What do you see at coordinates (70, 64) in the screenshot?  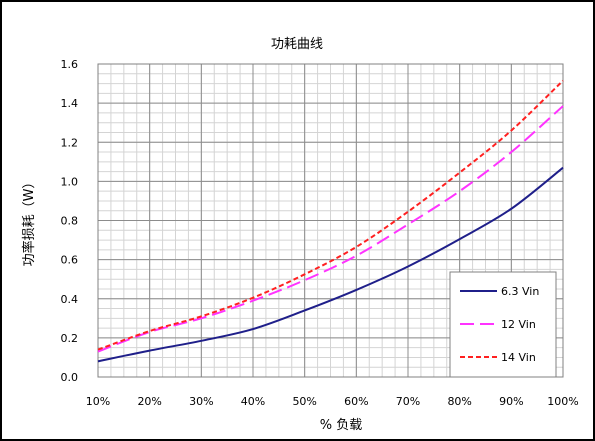 I see `y-tick-label: 1.6` at bounding box center [70, 64].